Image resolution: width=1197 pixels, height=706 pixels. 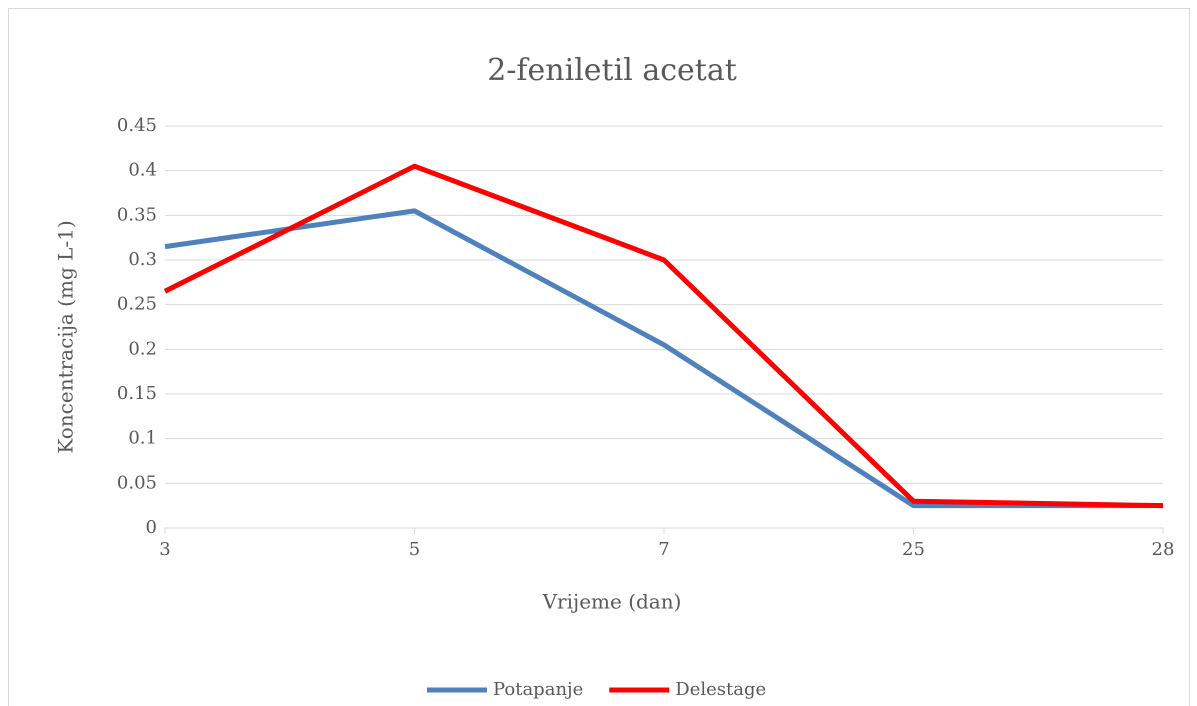 I want to click on y-tick-label: 0.45, so click(x=137, y=125).